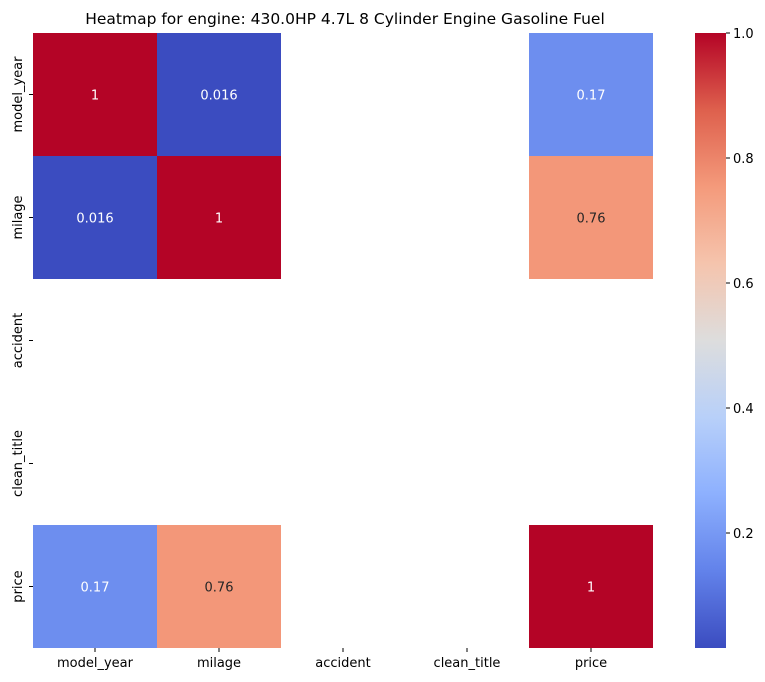 The height and width of the screenshot is (682, 765). I want to click on colorbar-tick-label: 0.8, so click(743, 159).